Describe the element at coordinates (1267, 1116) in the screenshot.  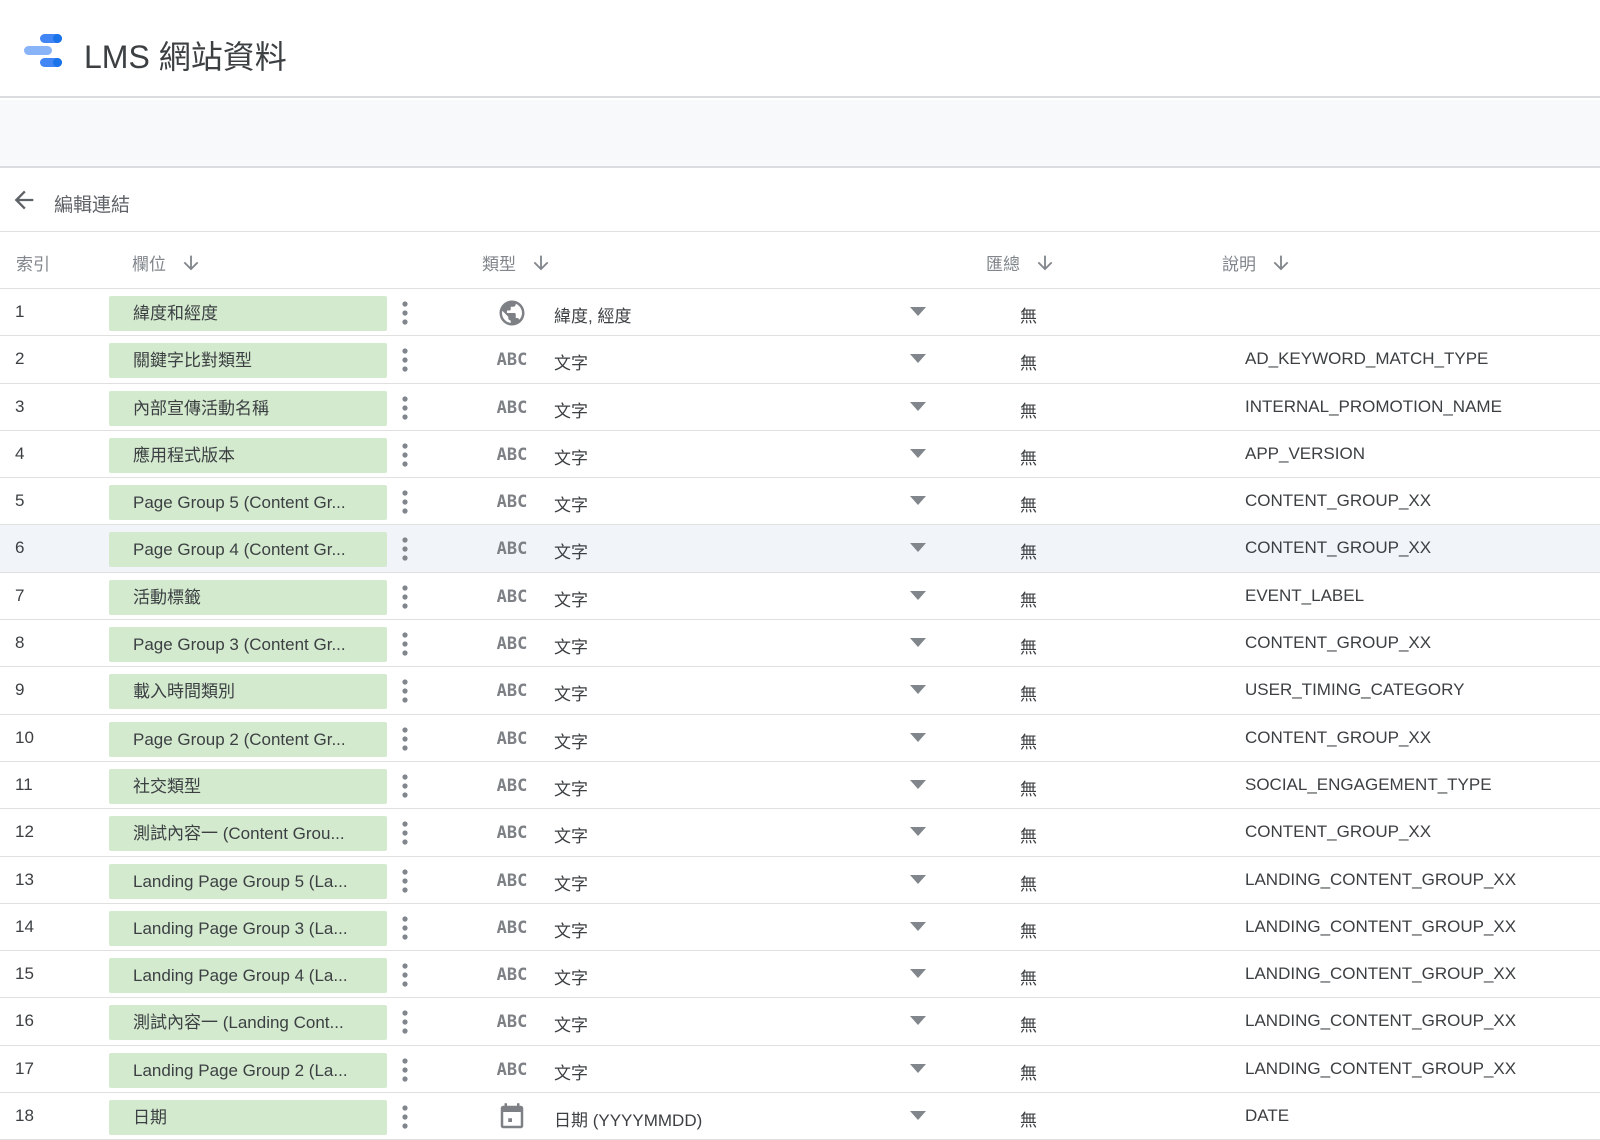
I see `field-description: DATE` at that location.